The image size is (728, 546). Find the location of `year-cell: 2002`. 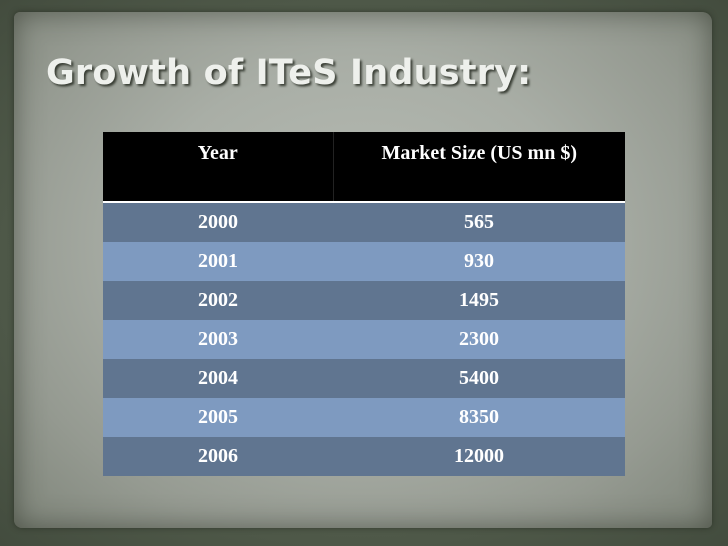

year-cell: 2002 is located at coordinates (218, 300).